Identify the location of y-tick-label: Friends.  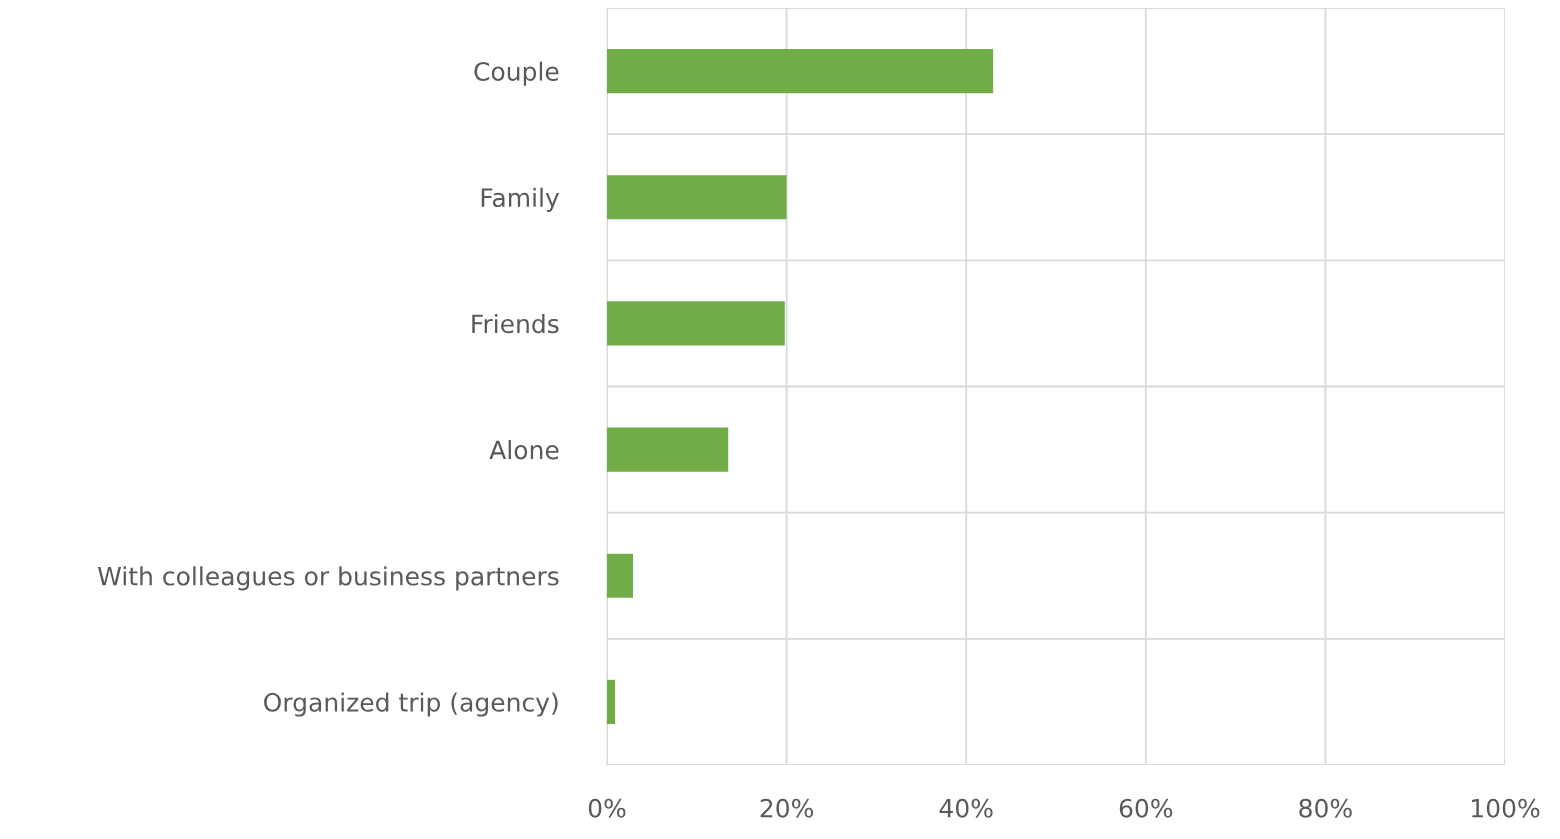
(515, 323).